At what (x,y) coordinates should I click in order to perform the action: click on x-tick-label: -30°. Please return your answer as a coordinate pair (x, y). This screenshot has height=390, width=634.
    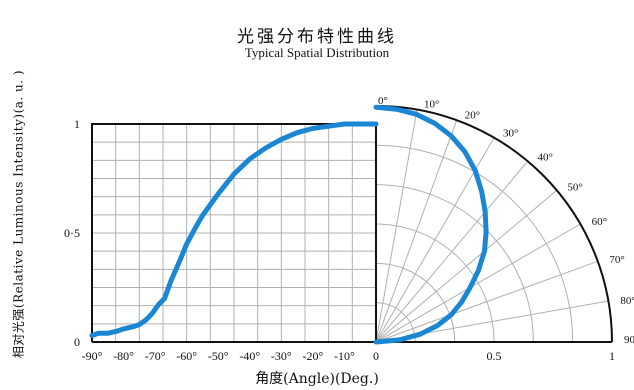
    Looking at the image, I should click on (281, 356).